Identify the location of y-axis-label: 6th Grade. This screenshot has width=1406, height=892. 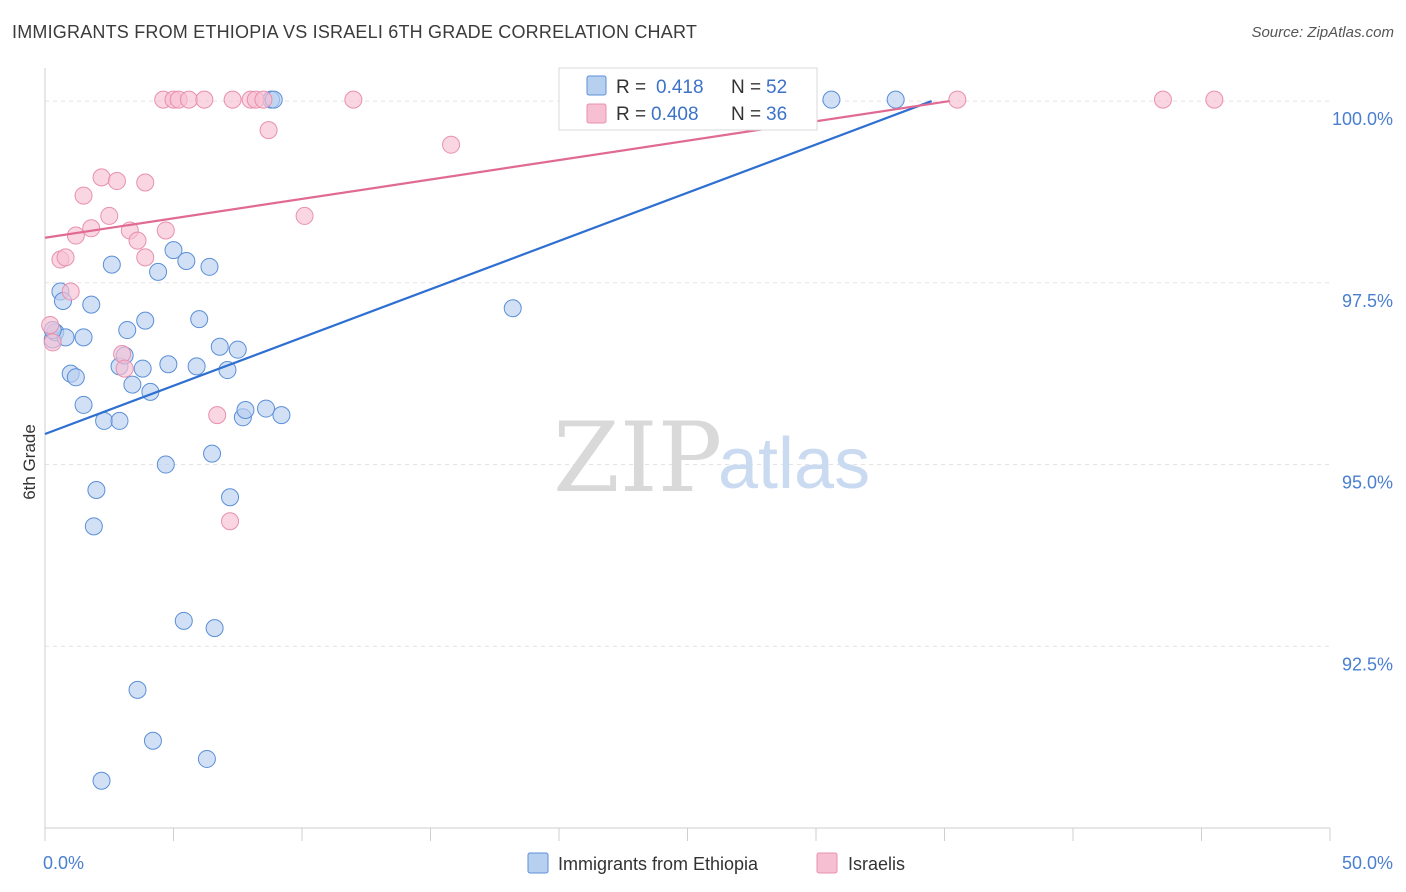
(29, 462).